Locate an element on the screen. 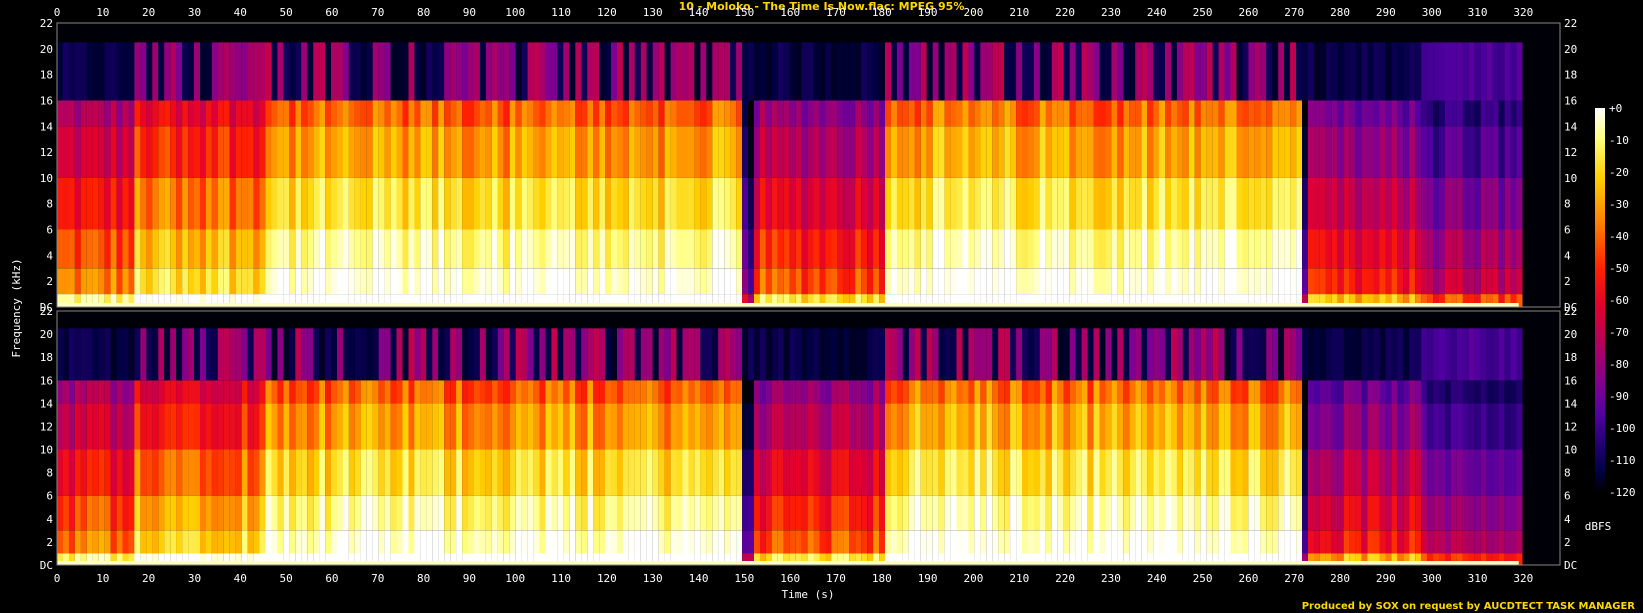  x-tick-top: 320 is located at coordinates (1523, 12).